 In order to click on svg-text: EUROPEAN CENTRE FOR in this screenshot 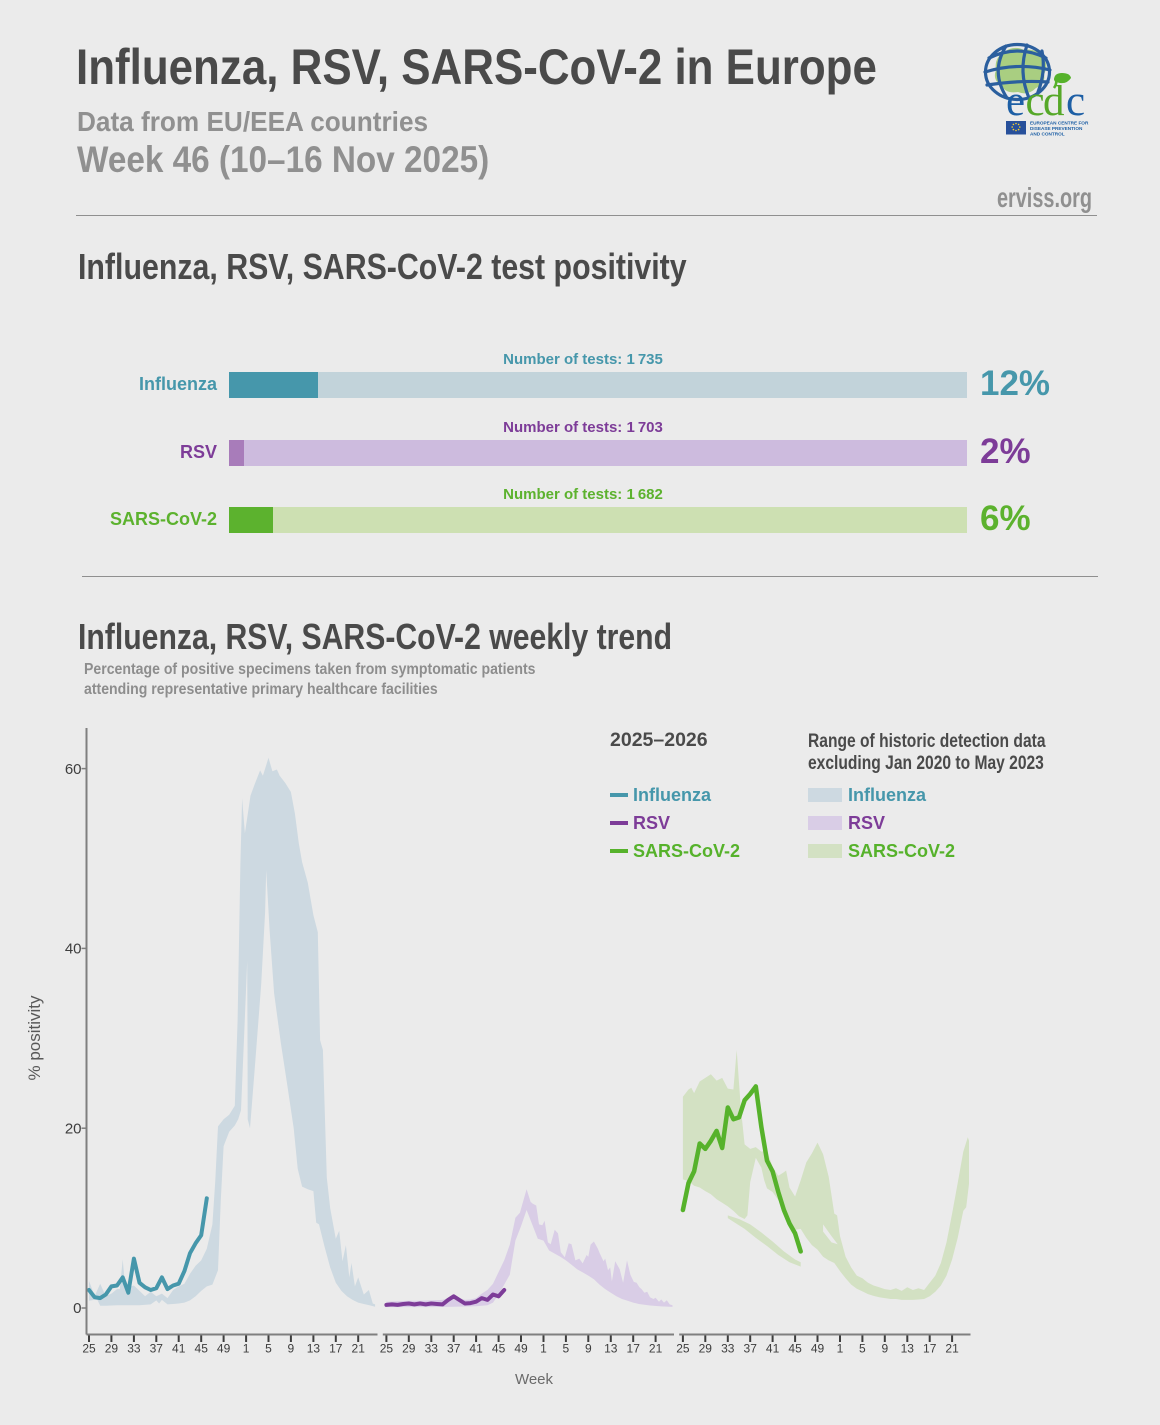, I will do `click(1059, 123)`.